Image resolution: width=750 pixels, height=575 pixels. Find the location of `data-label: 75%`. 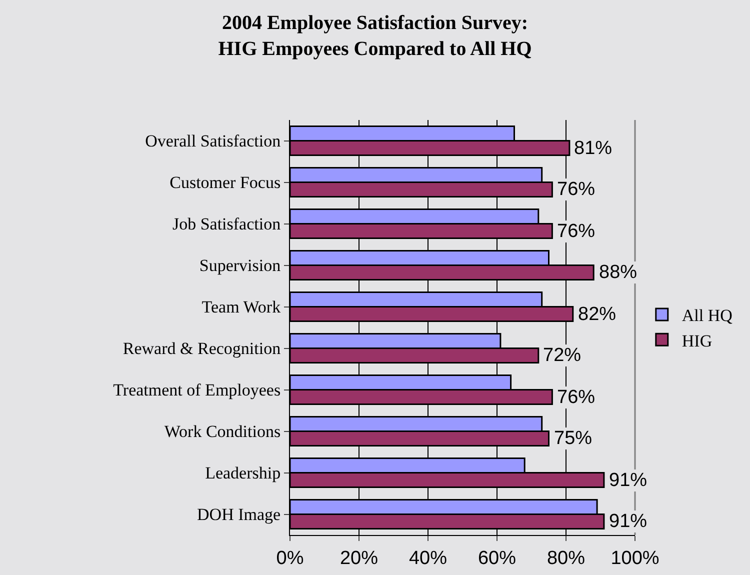

data-label: 75% is located at coordinates (573, 438).